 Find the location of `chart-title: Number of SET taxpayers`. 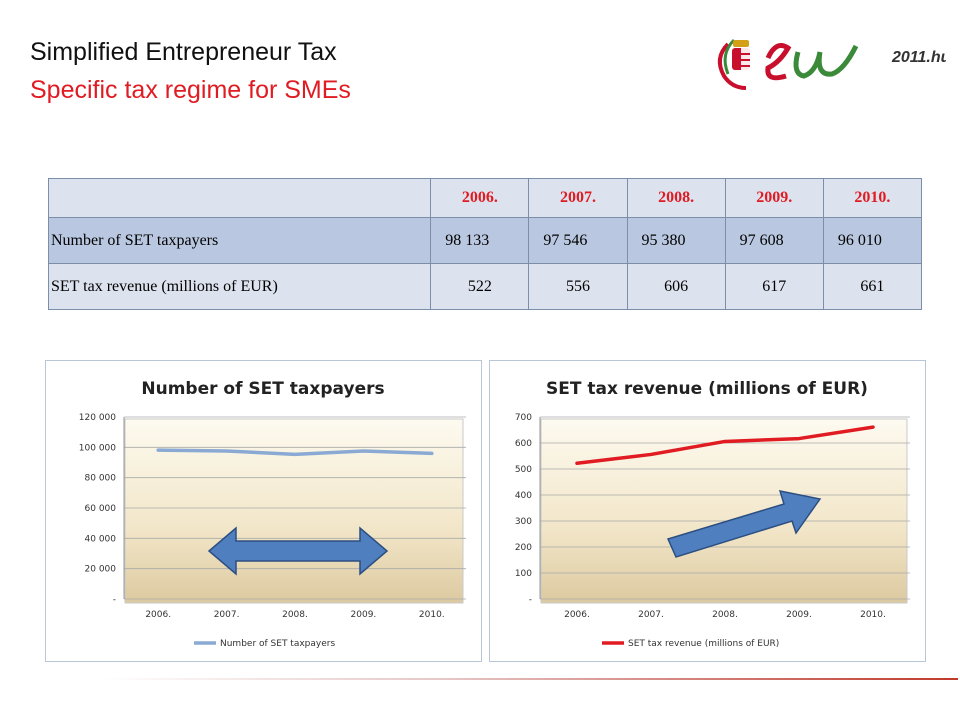

chart-title: Number of SET taxpayers is located at coordinates (262, 389).